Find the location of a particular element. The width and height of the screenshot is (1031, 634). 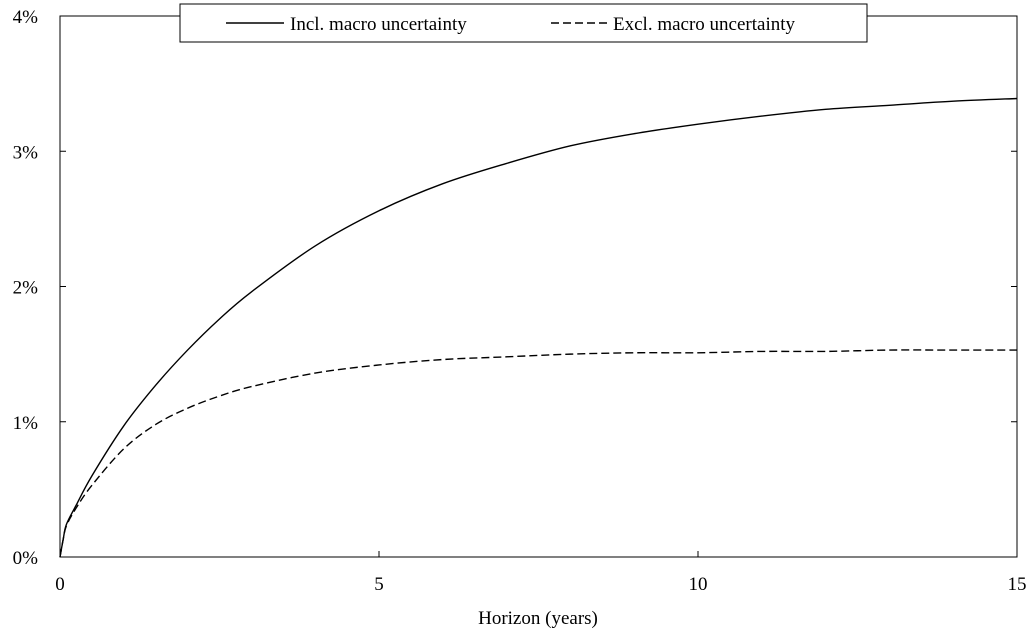

y-tick-label: 2% is located at coordinates (26, 288).